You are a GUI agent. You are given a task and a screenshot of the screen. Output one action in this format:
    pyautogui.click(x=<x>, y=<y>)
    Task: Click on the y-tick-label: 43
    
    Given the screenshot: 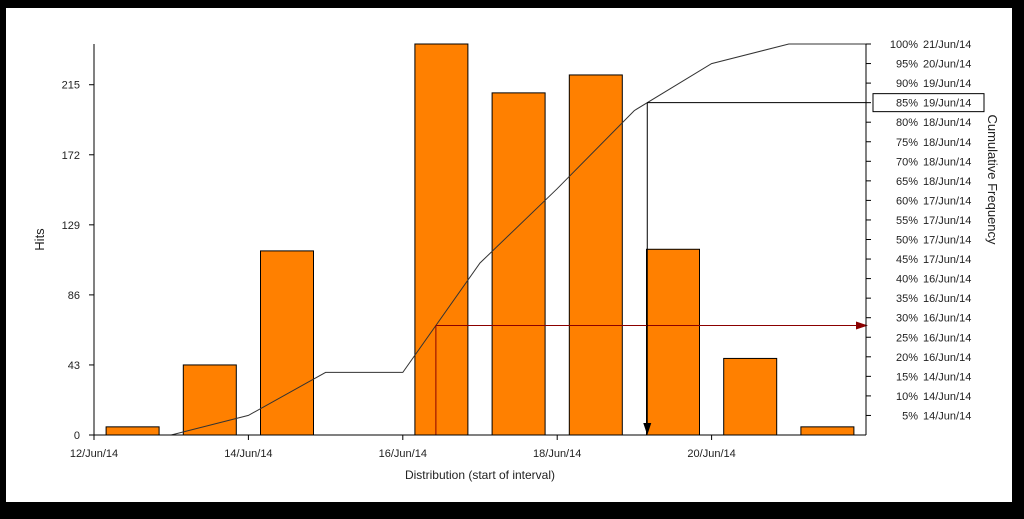 What is the action you would take?
    pyautogui.click(x=74, y=366)
    